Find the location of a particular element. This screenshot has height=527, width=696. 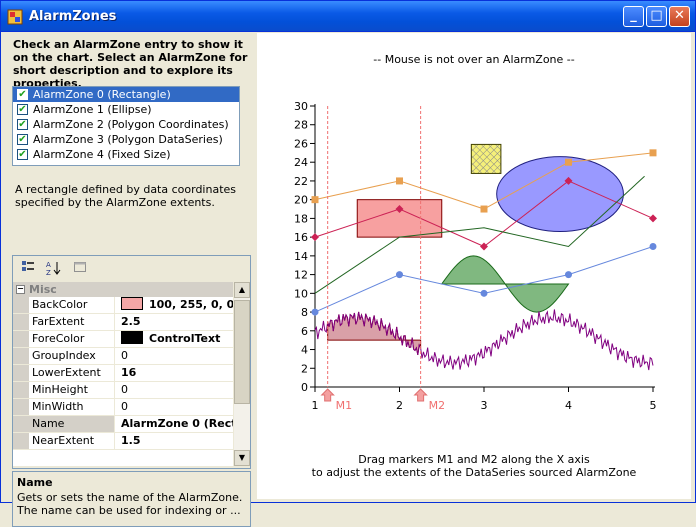

title-bar: AlarmZones _ □ ✕ is located at coordinates (348, 16).